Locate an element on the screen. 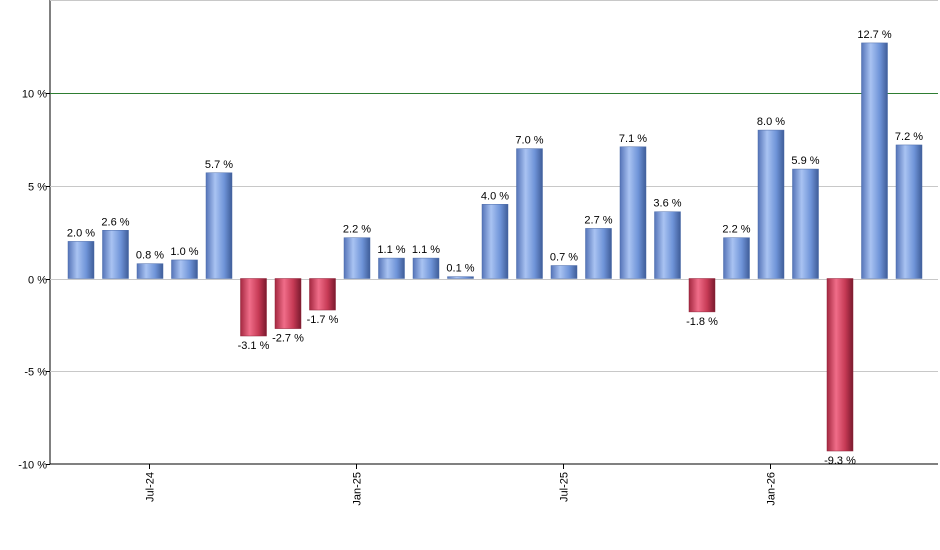  data-label-25: 7.2 % is located at coordinates (909, 137).